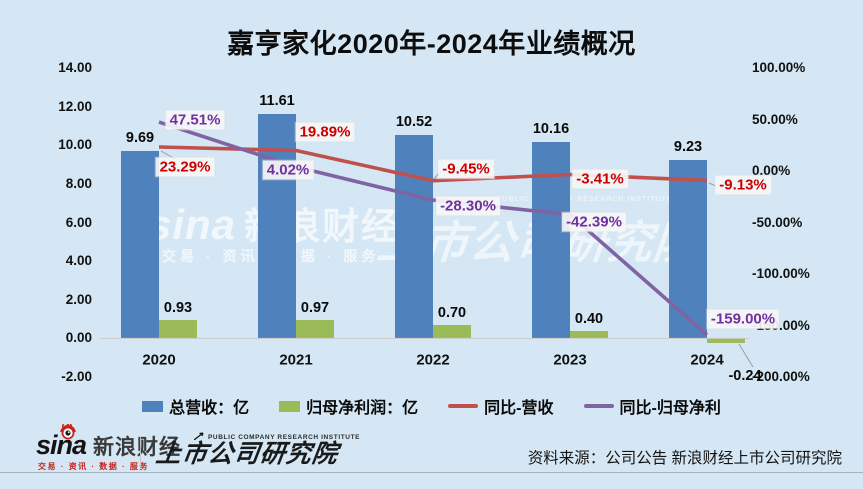 The image size is (863, 489). I want to click on yoy-profit-line-label: -159.00%, so click(743, 319).